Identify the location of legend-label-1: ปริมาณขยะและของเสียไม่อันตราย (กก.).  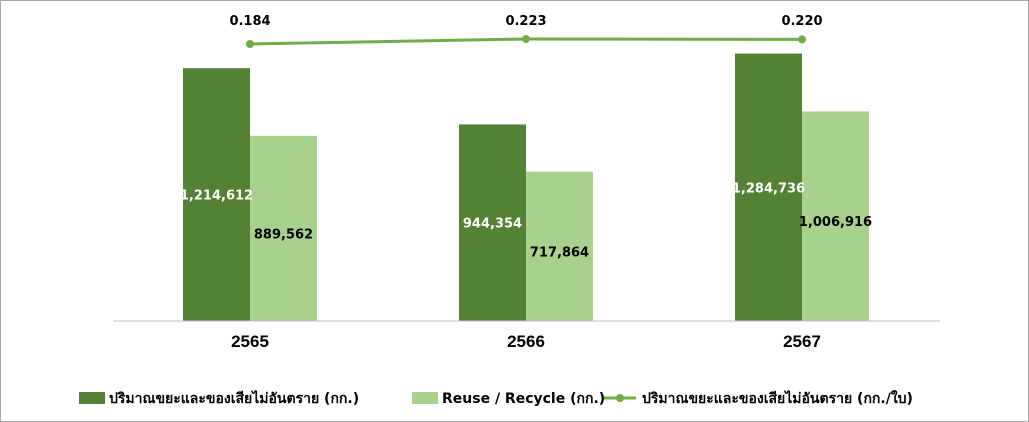
(234, 398).